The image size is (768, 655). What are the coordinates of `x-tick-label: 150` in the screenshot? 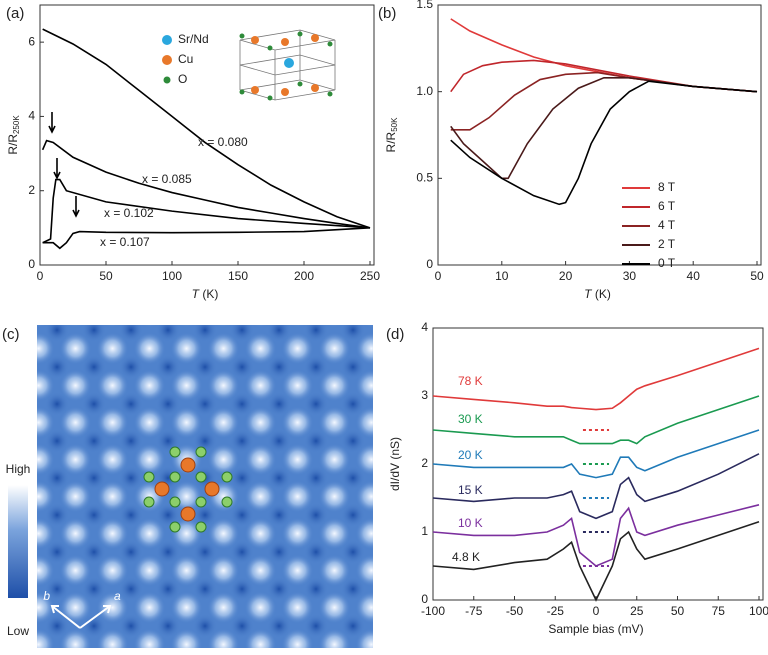 It's located at (238, 276).